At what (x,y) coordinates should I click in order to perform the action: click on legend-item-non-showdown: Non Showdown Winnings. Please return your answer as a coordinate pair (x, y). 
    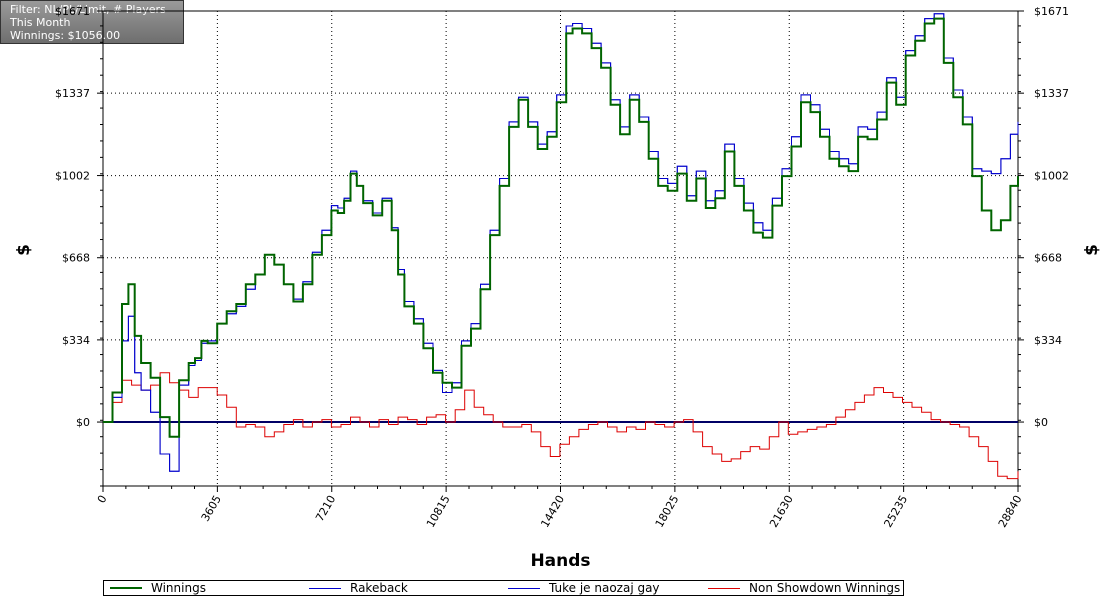
    Looking at the image, I should click on (804, 588).